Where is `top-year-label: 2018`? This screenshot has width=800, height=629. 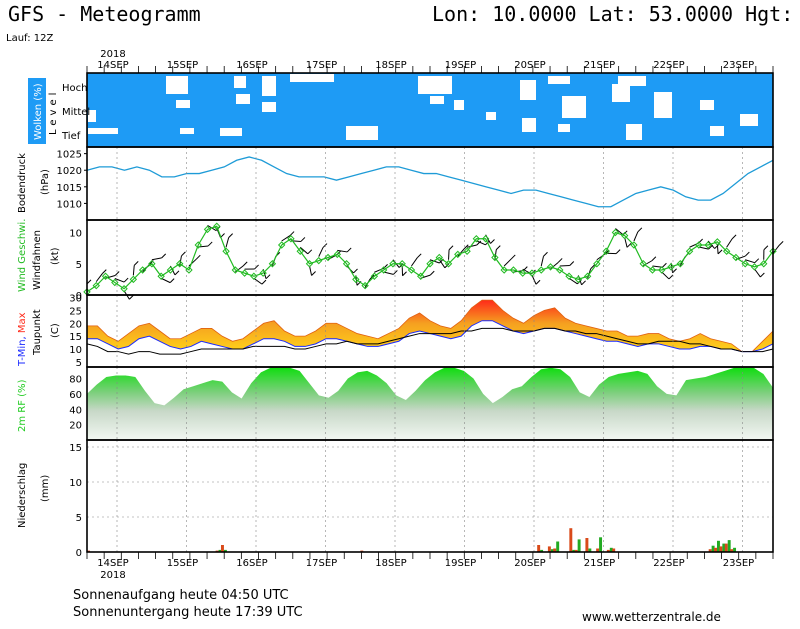 top-year-label: 2018 is located at coordinates (112, 54).